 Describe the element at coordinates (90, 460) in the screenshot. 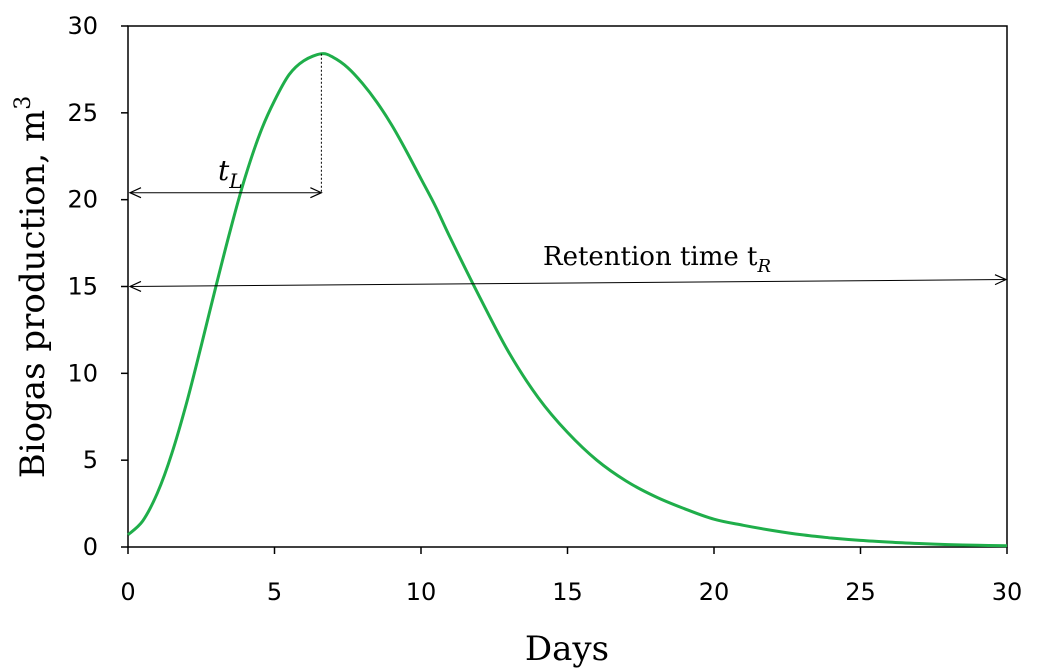

I see `y-tick-label: 5` at that location.